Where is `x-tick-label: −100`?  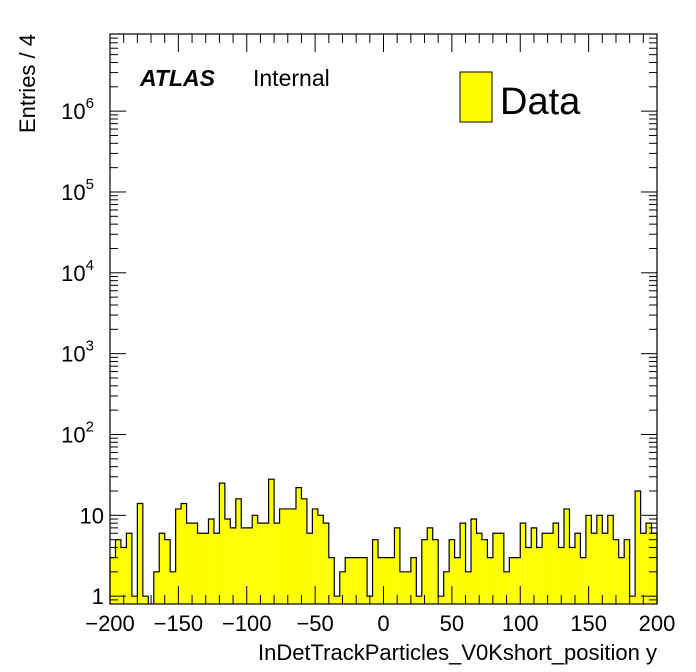 x-tick-label: −100 is located at coordinates (247, 623).